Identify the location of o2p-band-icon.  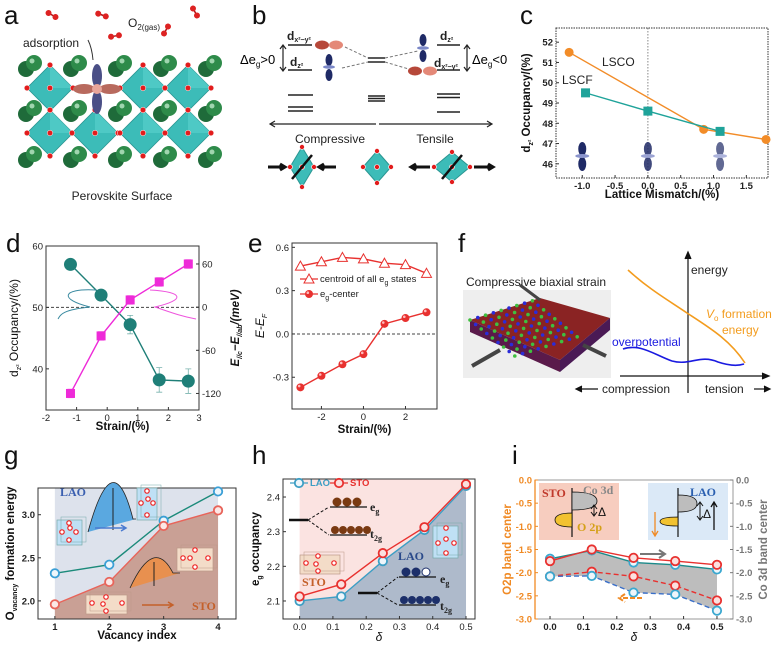
(669, 521).